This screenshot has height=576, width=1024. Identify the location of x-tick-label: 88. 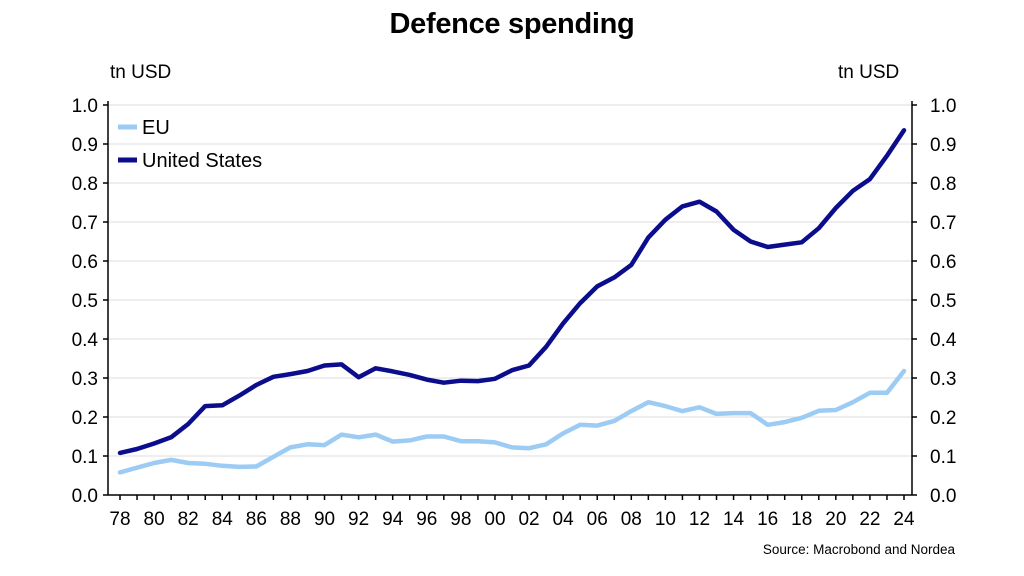
(290, 519).